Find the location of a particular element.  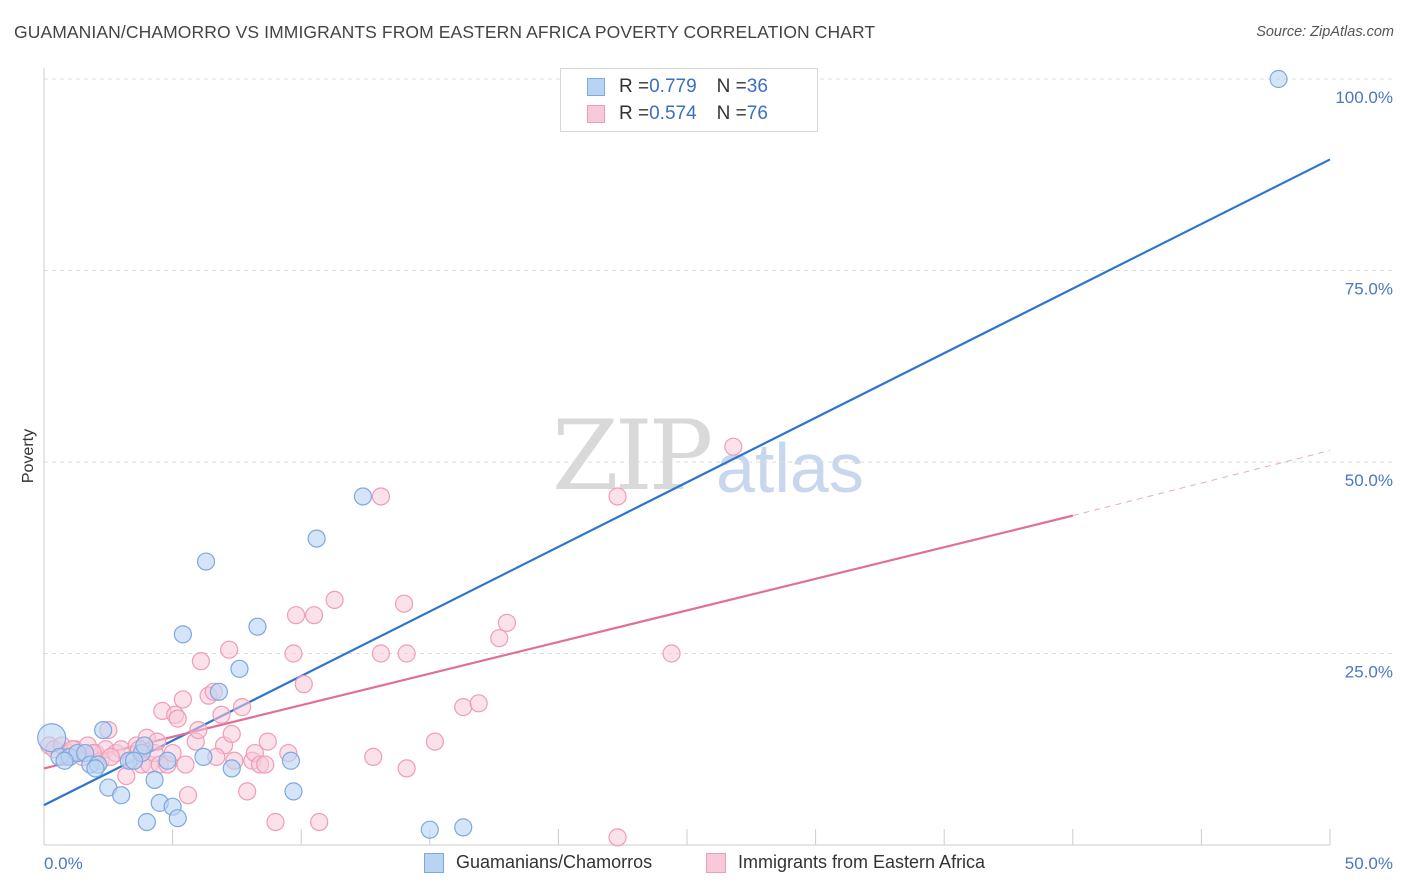

bottom-legend-eastern-africa: Immigrants from Eastern Africa is located at coordinates (845, 862).